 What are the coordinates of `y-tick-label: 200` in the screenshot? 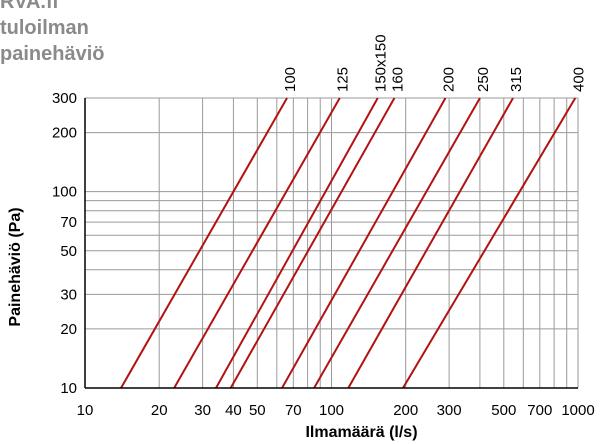 It's located at (64, 133).